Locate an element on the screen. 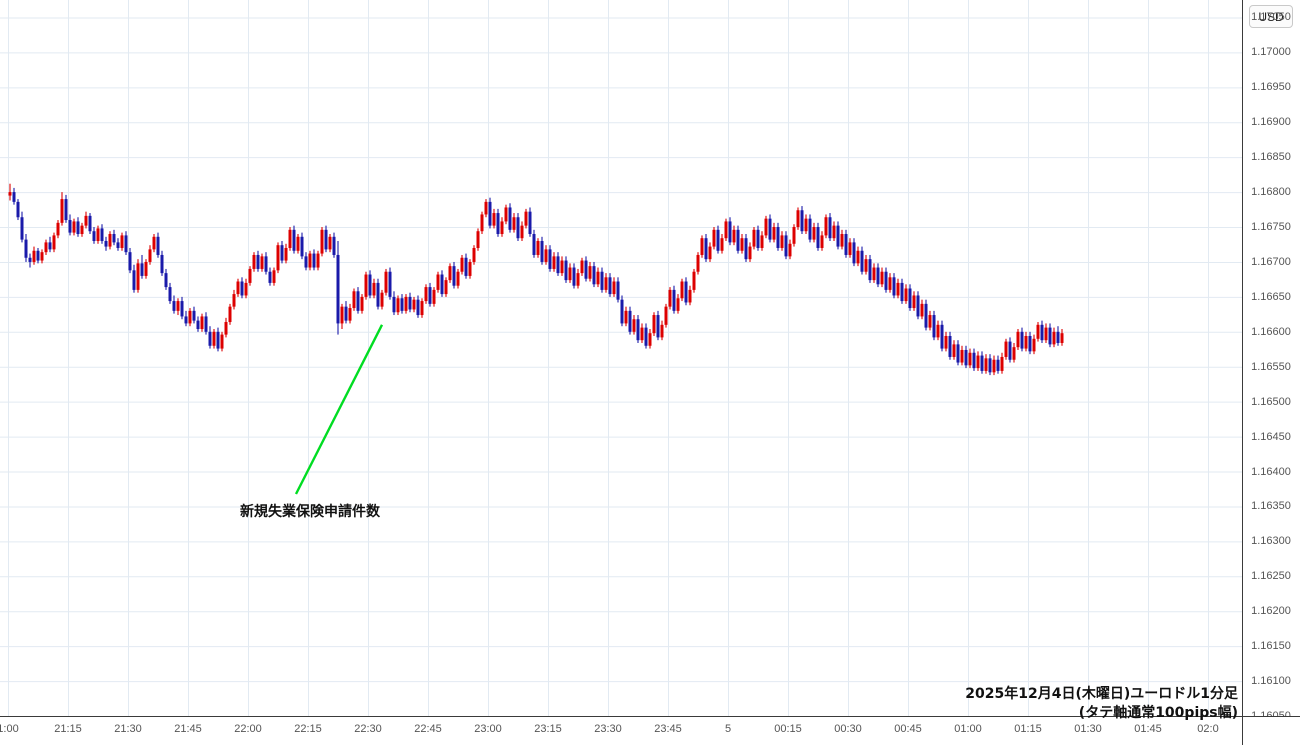 The width and height of the screenshot is (1300, 745). time-axis-tick: 01:00 is located at coordinates (968, 729).